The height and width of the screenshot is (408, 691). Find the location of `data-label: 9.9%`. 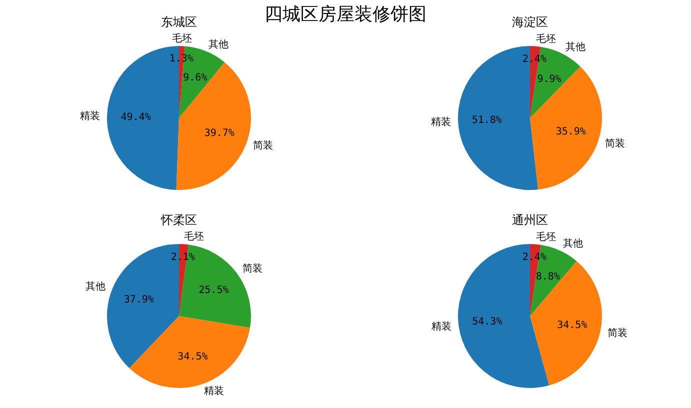

data-label: 9.9% is located at coordinates (549, 80).